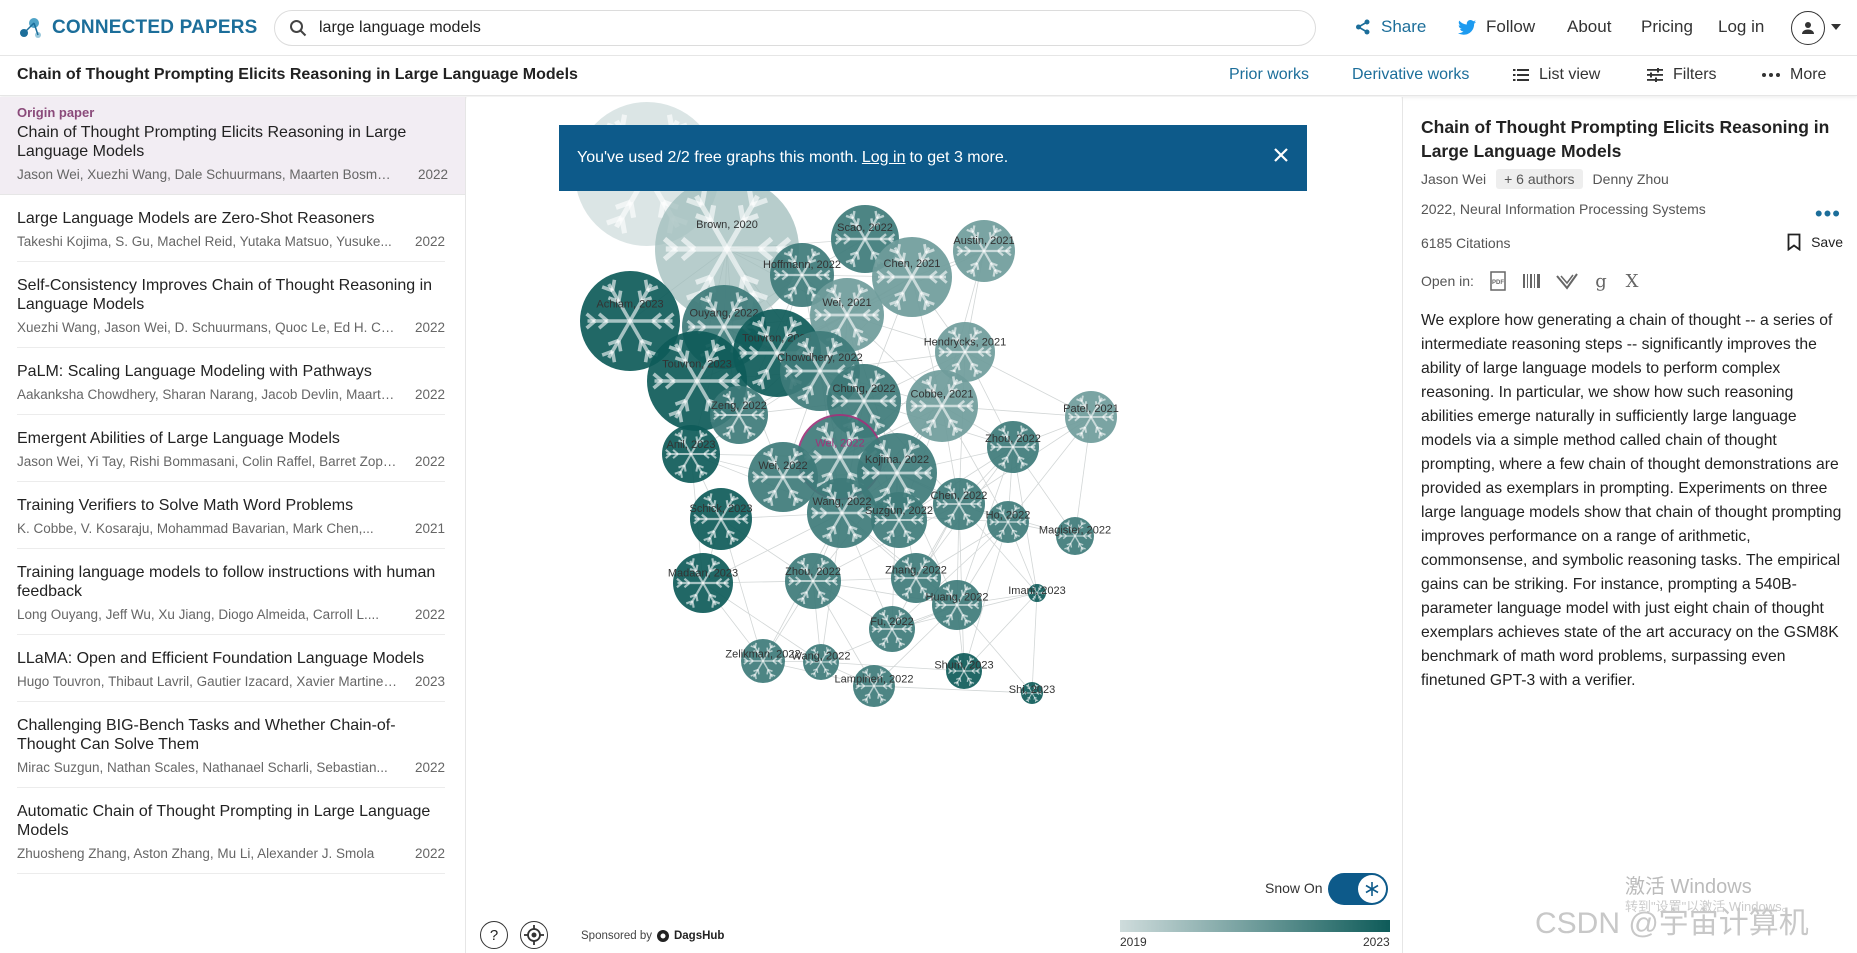 The width and height of the screenshot is (1857, 953). Describe the element at coordinates (1630, 179) in the screenshot. I see `detail-last-author: Denny Zhou` at that location.